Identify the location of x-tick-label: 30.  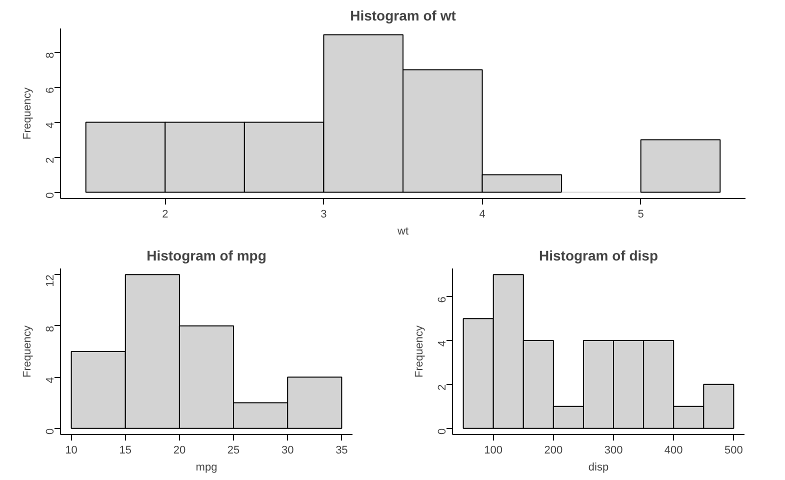
(287, 450).